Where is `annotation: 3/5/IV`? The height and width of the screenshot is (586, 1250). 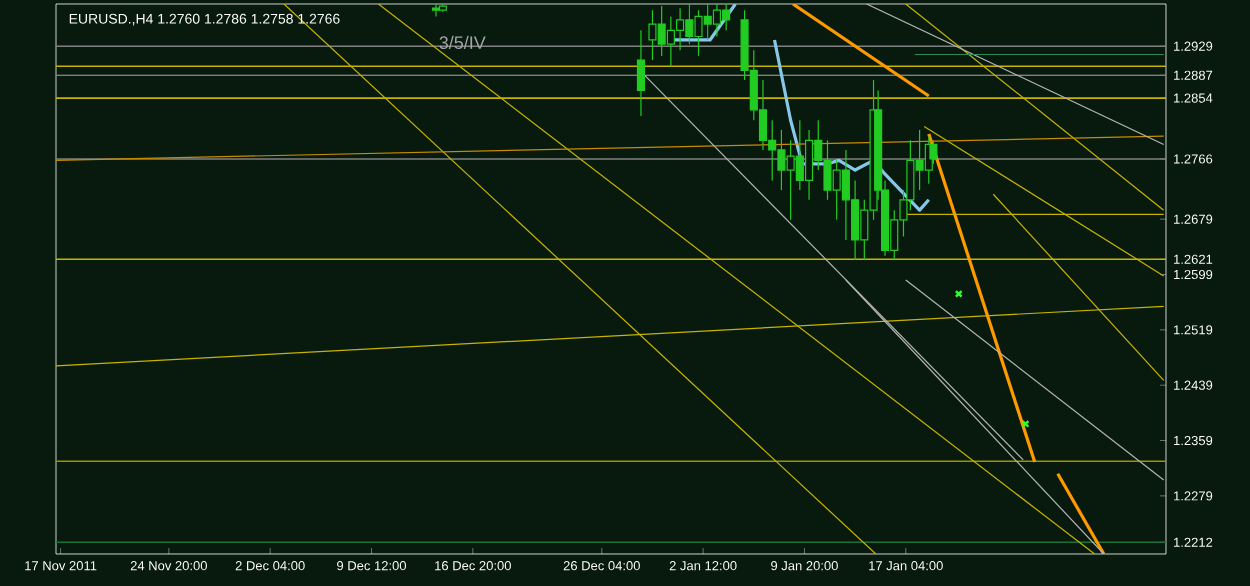
annotation: 3/5/IV is located at coordinates (462, 42).